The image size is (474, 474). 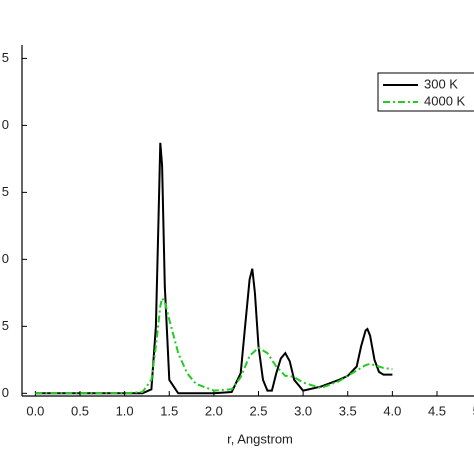 I want to click on legend-label: 4000 K, so click(x=445, y=100).